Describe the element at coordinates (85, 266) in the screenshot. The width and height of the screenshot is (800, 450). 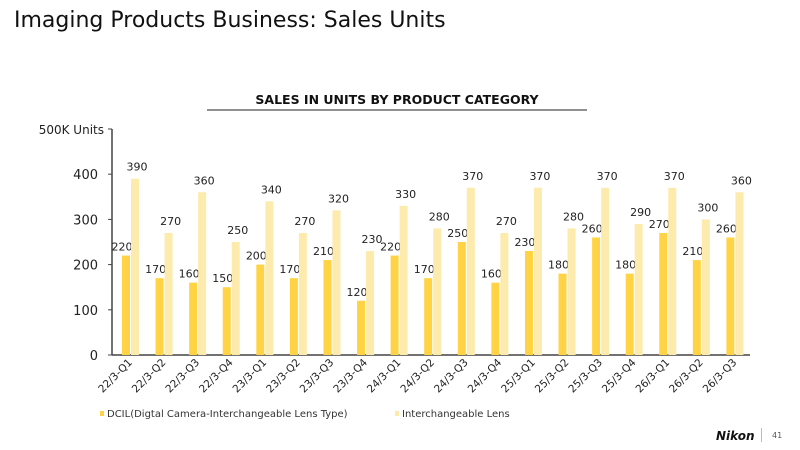
I see `y-tick-label: 200` at that location.